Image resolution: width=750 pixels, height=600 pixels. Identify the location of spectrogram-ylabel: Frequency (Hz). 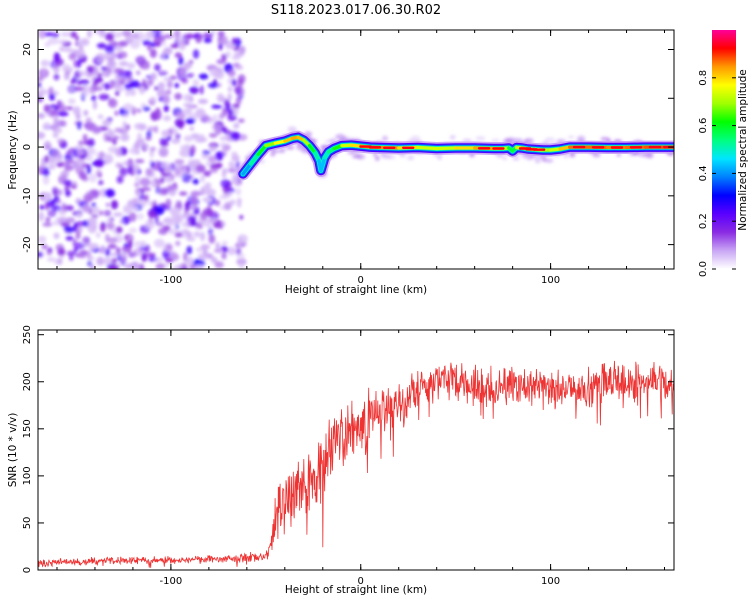
(13, 149).